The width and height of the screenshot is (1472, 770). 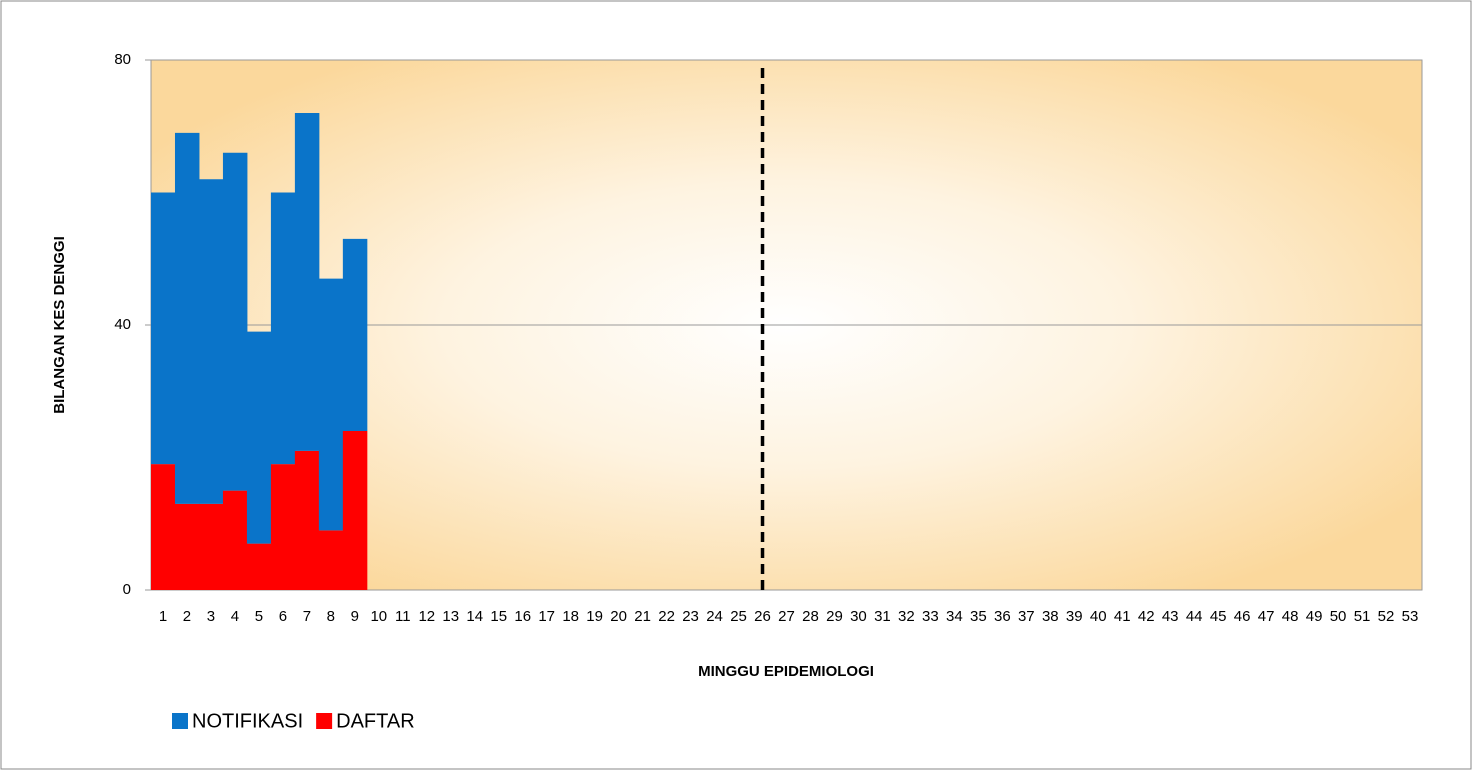 I want to click on x-tick-label: 33, so click(x=930, y=616).